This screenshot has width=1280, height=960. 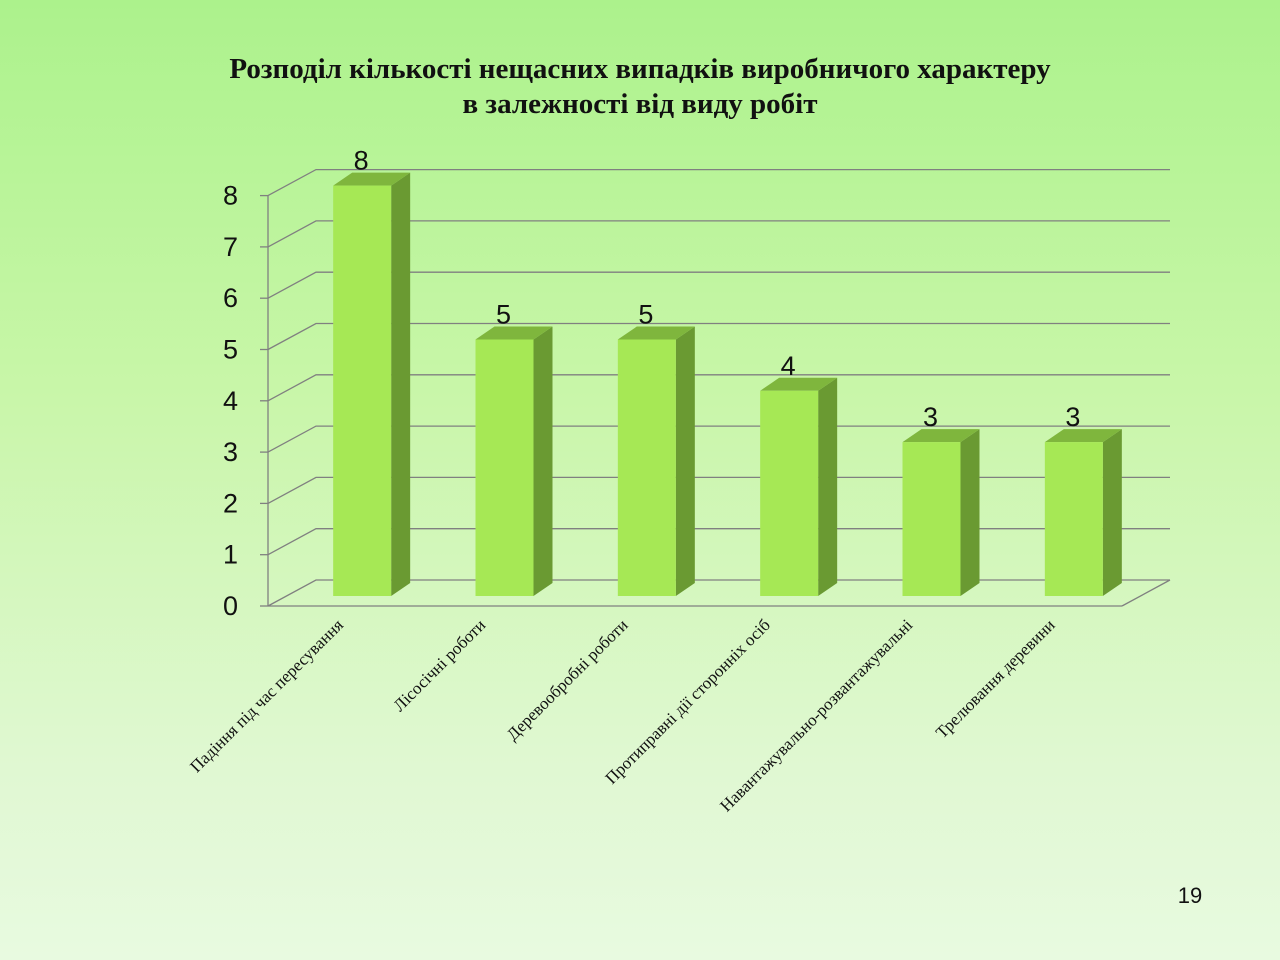 What do you see at coordinates (230, 503) in the screenshot?
I see `y-tick-label: 2` at bounding box center [230, 503].